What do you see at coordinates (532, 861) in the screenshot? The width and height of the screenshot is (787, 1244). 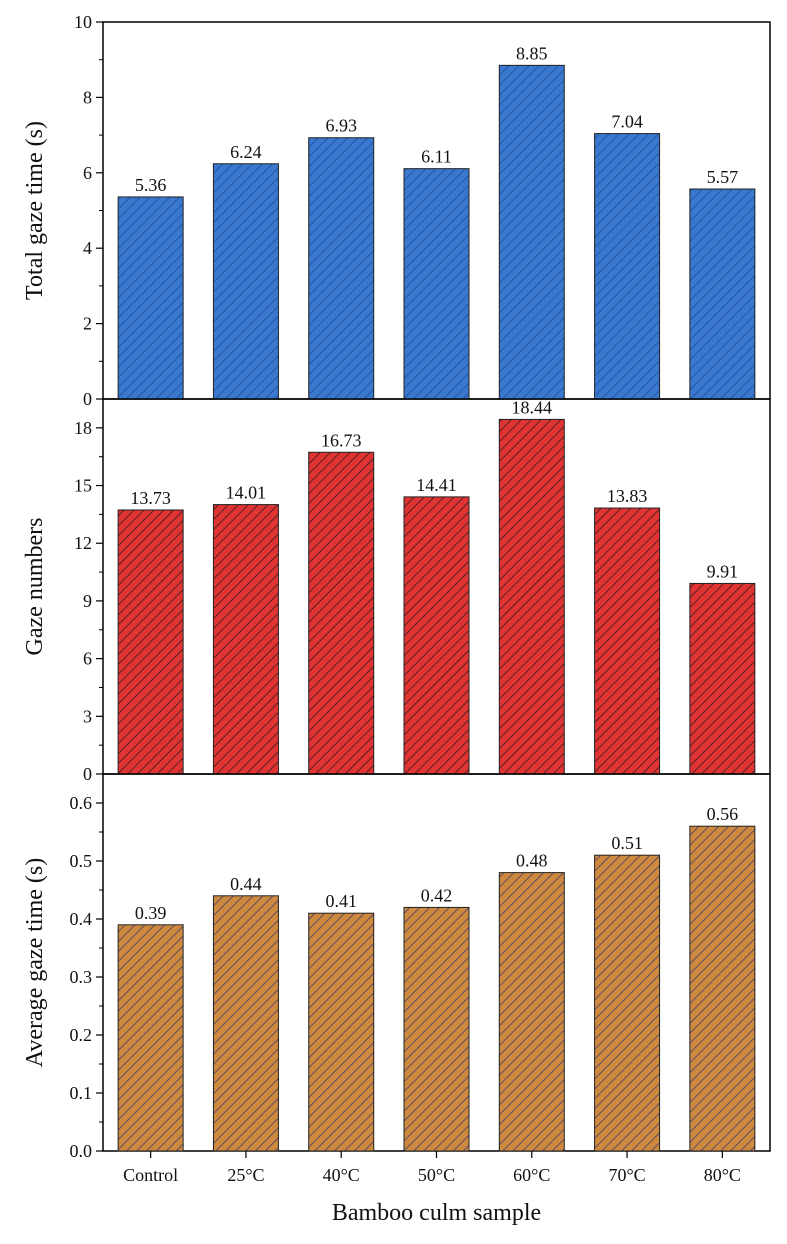 I see `data-label: 0.48` at bounding box center [532, 861].